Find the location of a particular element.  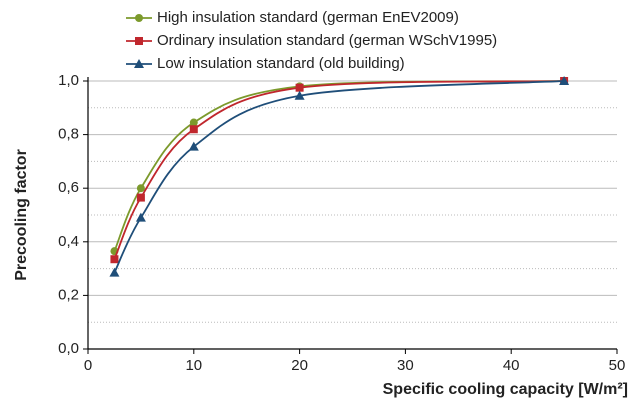

y-tick-label: 0,4 is located at coordinates (68, 241).